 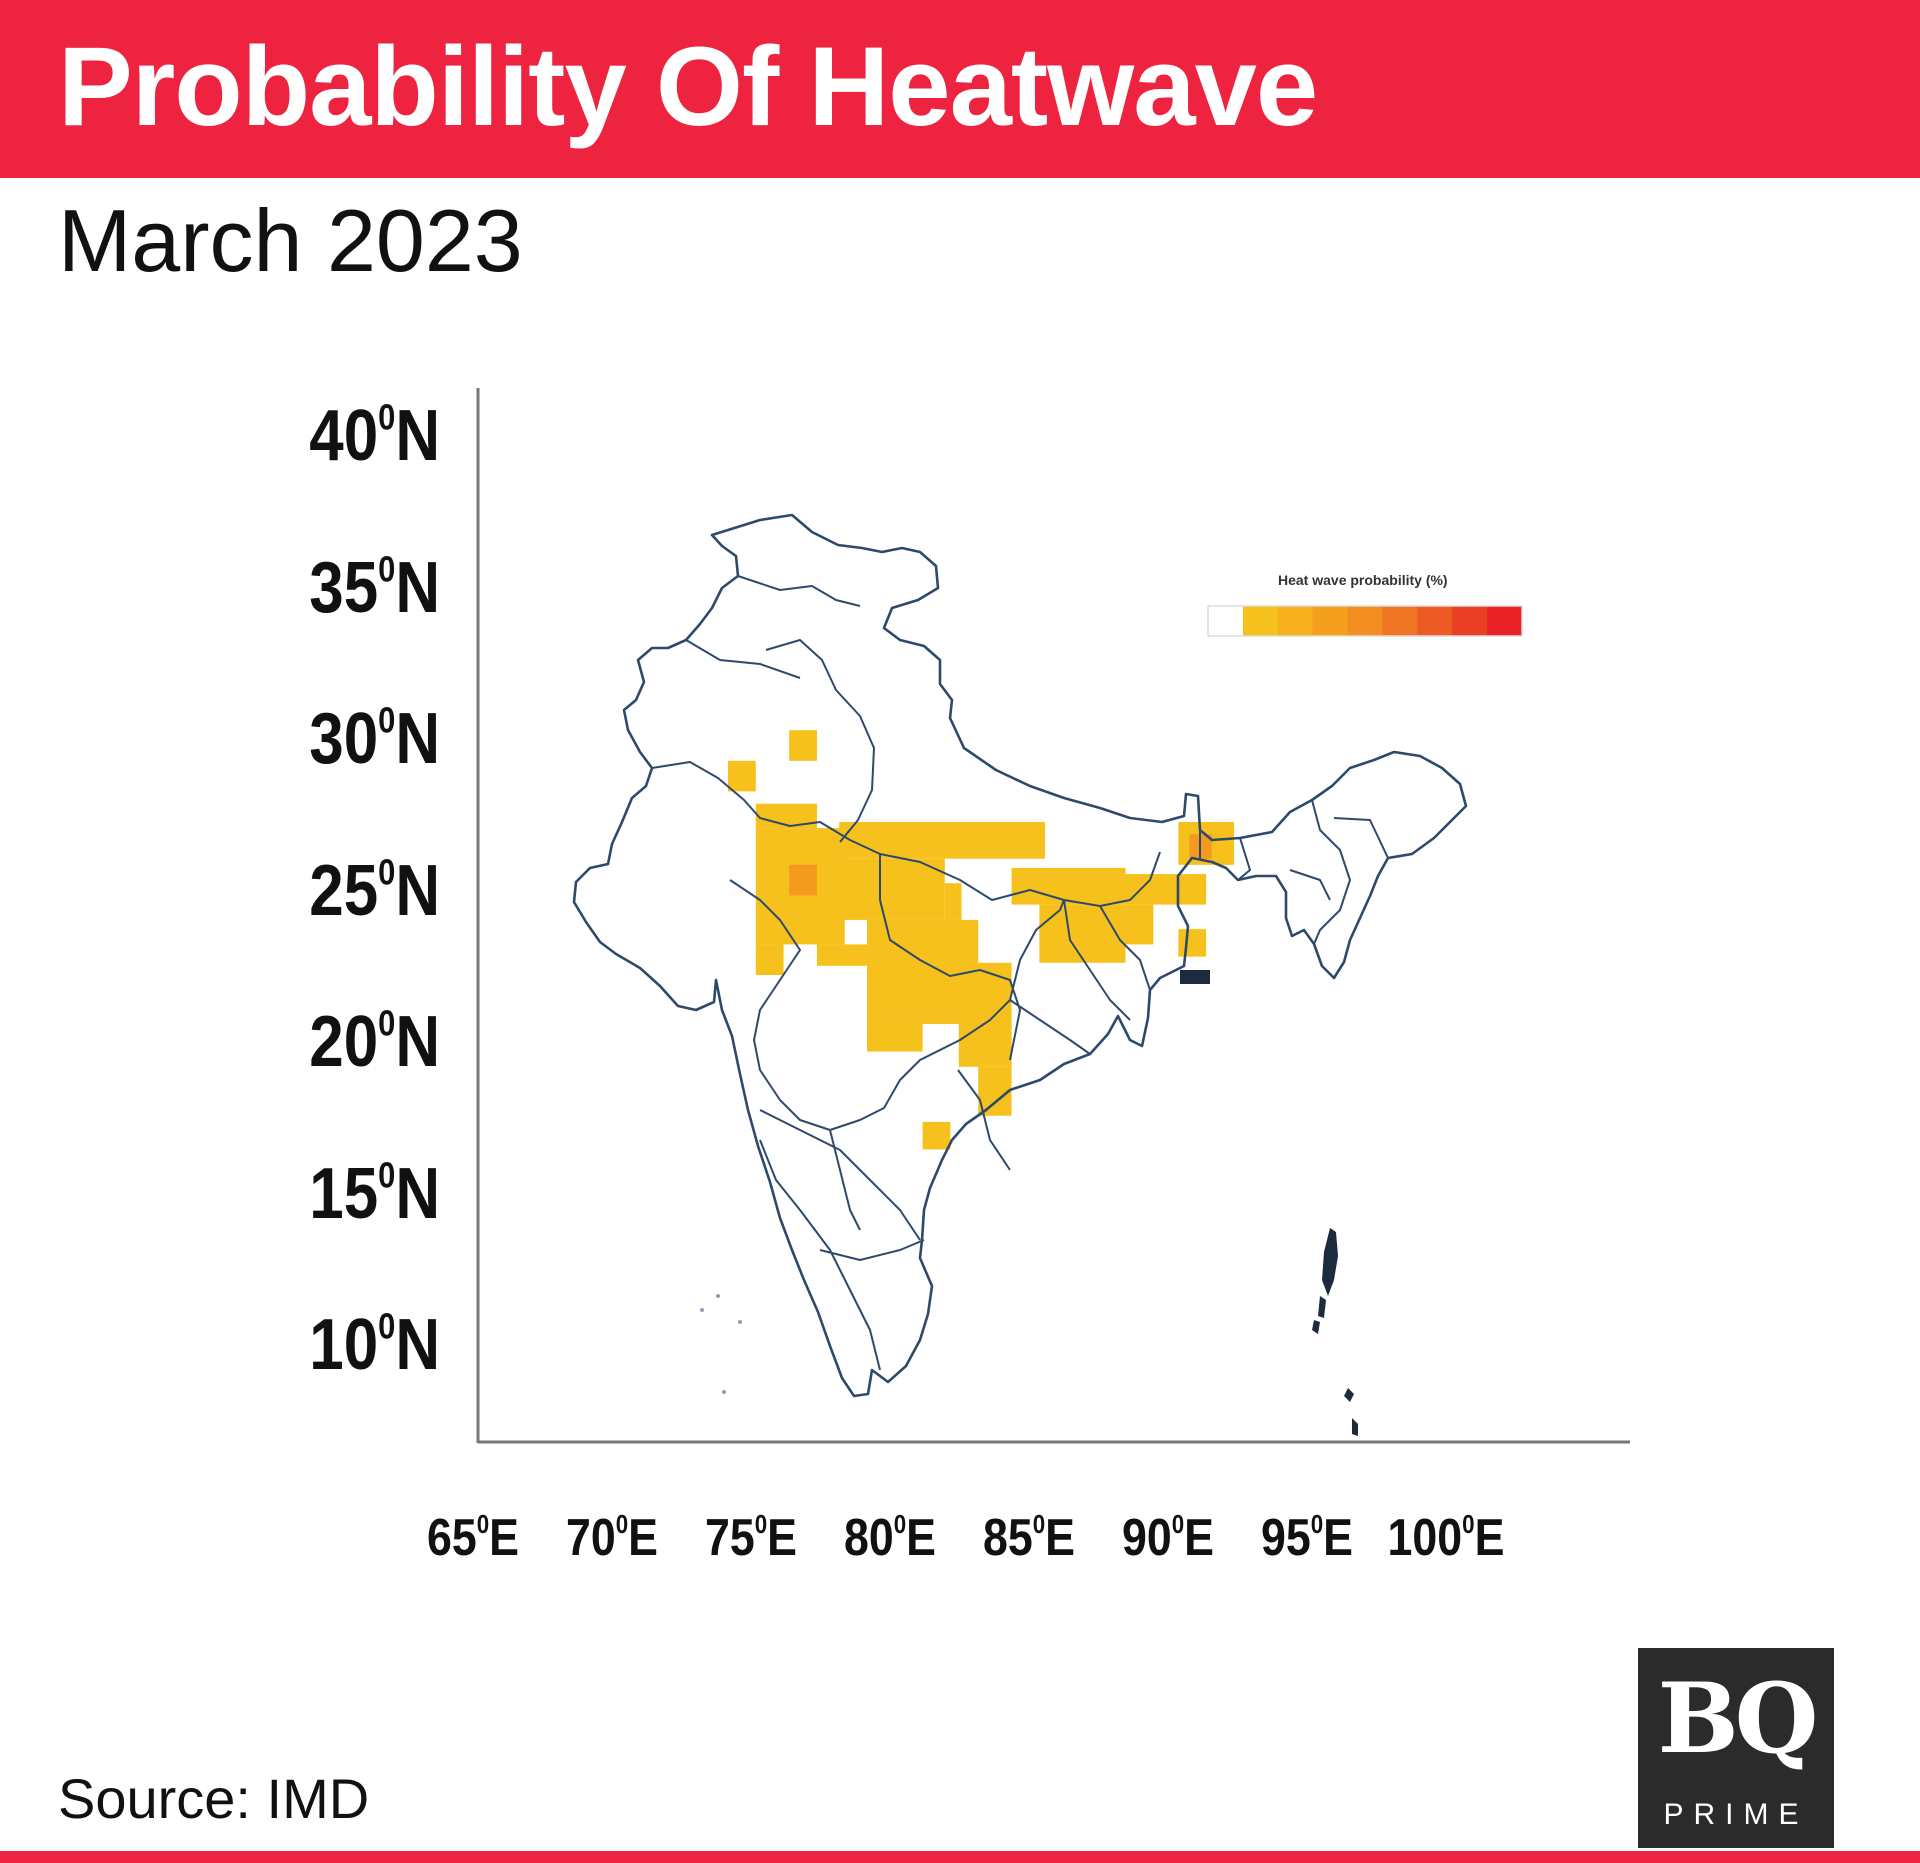 I want to click on title-bar, so click(x=960, y=89).